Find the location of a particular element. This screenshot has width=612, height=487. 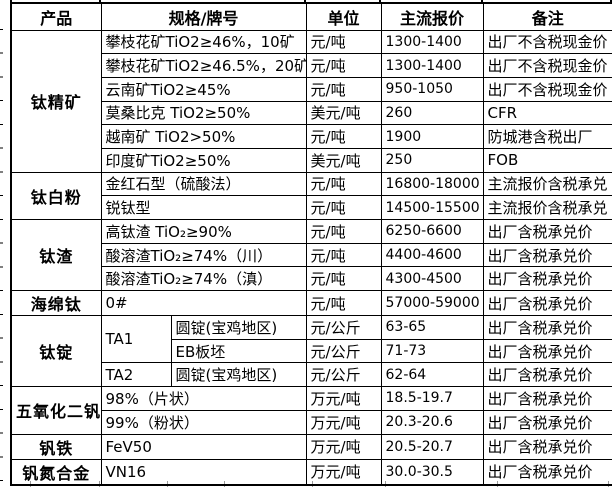

table-row: 酸溶渣TiO₂≥74%（川） 元/吨 4400-4600 出厂含税承兑价 is located at coordinates (311, 255).